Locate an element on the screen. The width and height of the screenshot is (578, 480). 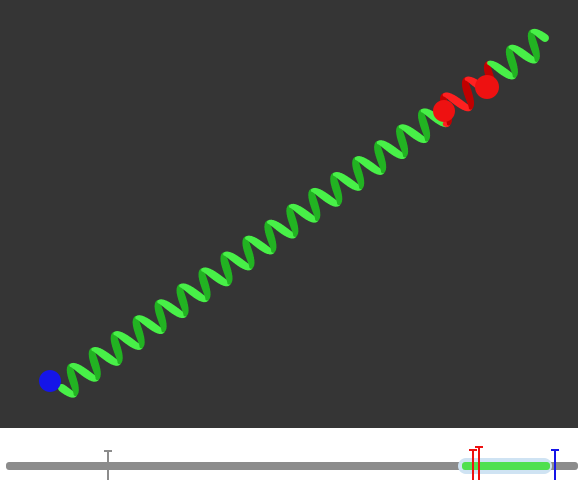
n-terminus-sphere is located at coordinates (50, 381).